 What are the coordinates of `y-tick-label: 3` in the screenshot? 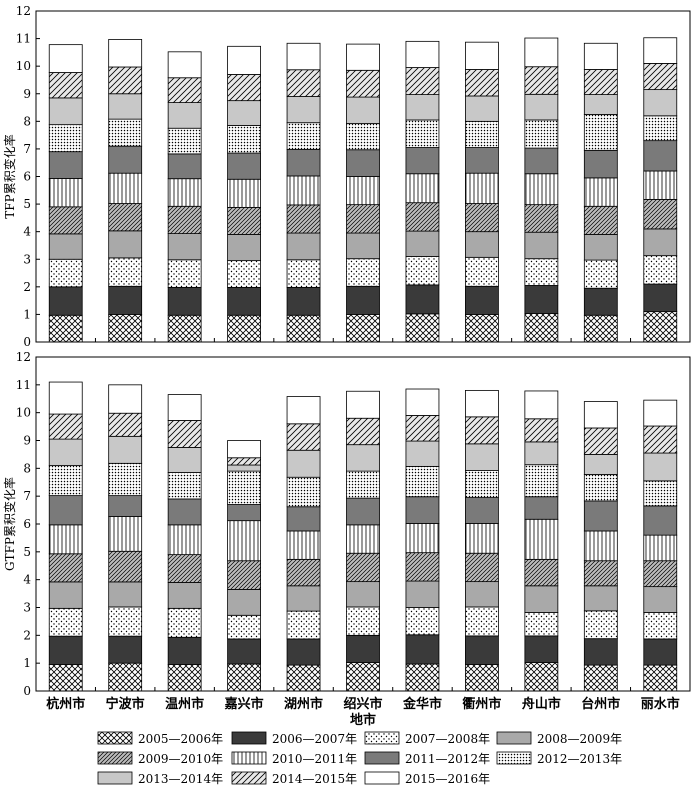 It's located at (27, 608).